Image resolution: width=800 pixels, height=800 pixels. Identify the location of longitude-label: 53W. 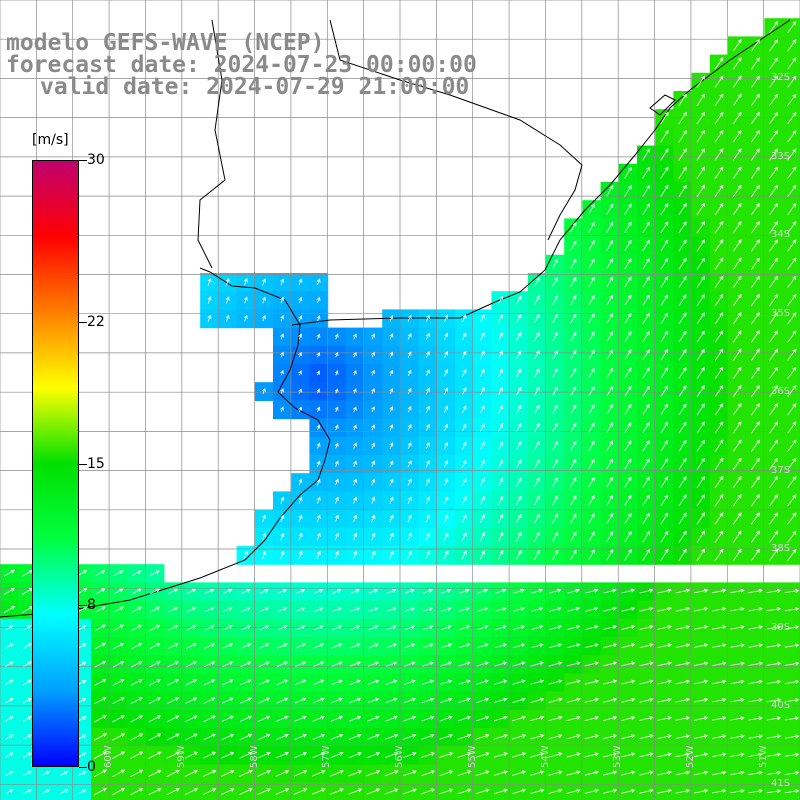
(618, 756).